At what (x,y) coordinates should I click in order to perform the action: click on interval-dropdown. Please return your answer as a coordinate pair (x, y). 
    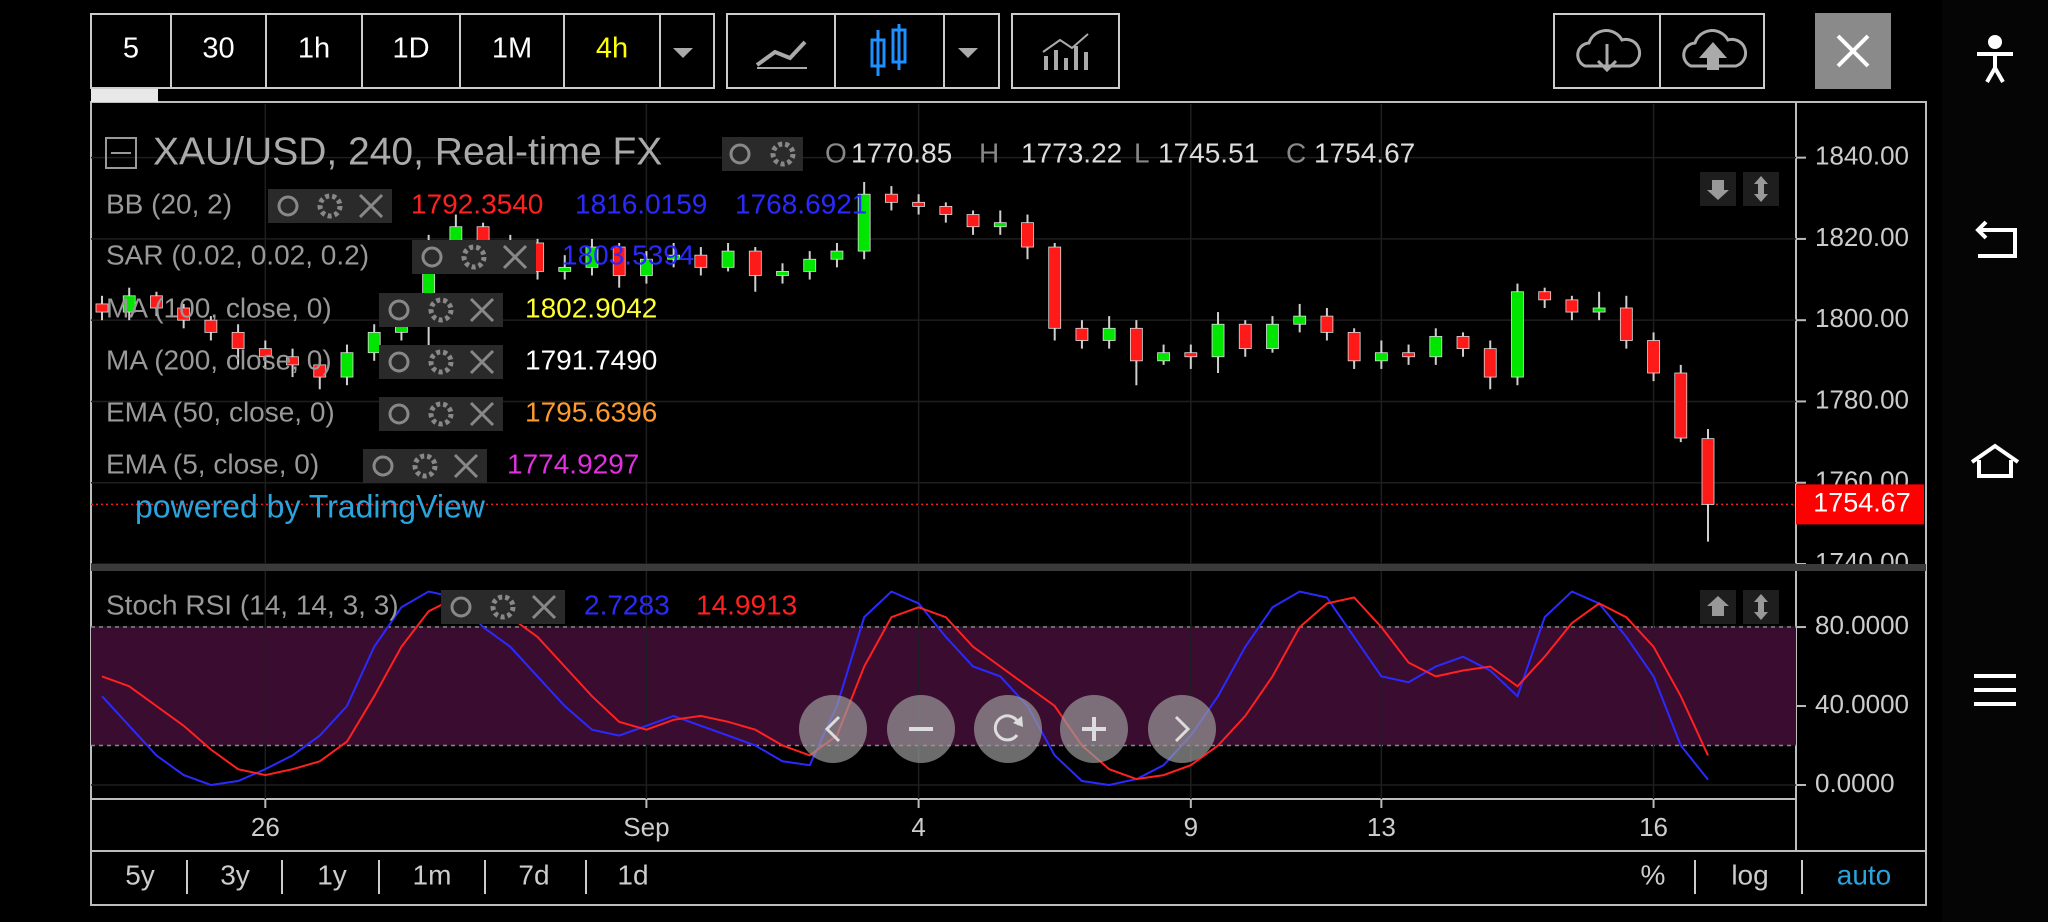
    Looking at the image, I should click on (683, 53).